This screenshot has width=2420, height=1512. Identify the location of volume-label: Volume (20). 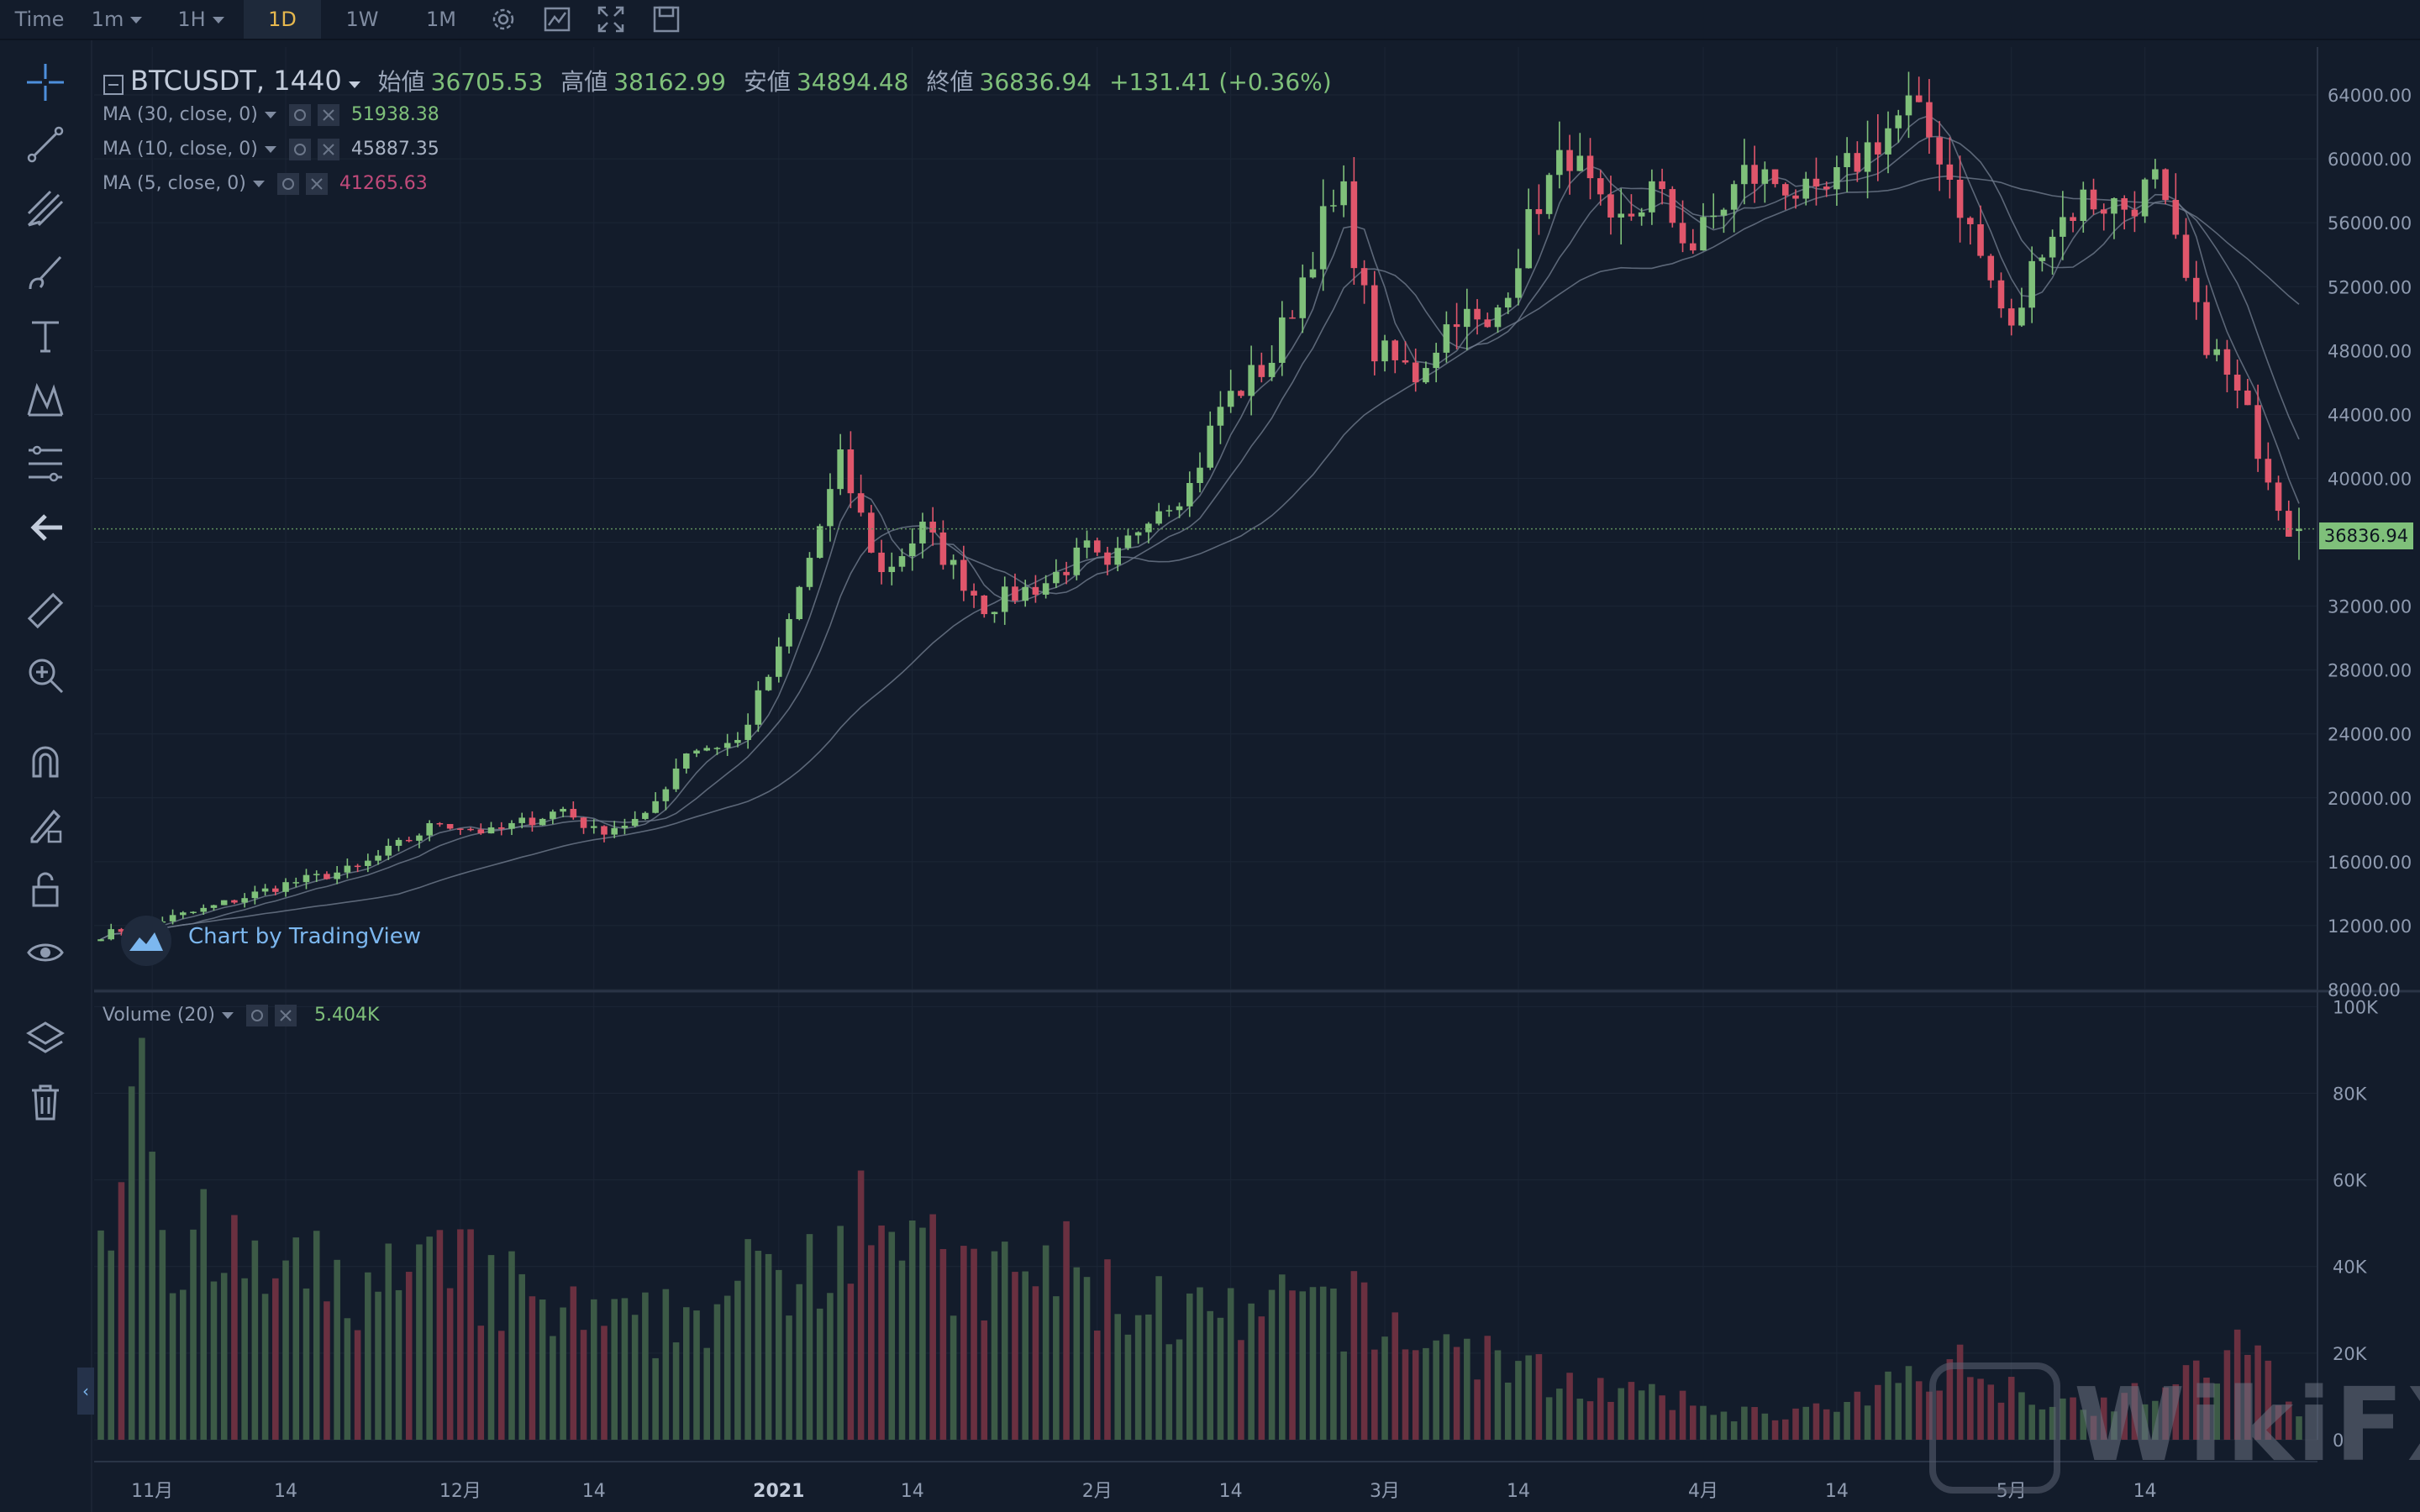
(159, 1015).